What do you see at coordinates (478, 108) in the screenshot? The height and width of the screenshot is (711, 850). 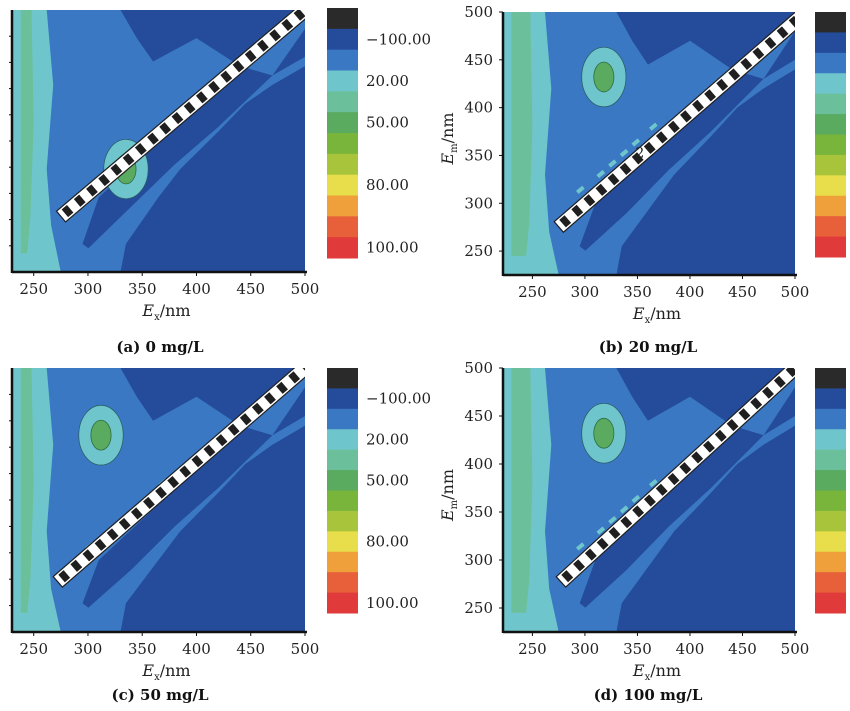 I see `y-tick-label: 400` at bounding box center [478, 108].